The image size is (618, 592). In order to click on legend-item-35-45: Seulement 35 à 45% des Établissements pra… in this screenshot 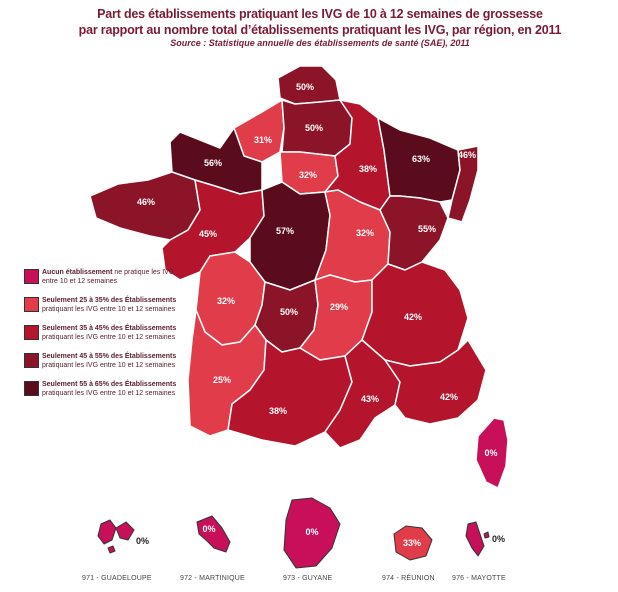, I will do `click(104, 337)`.